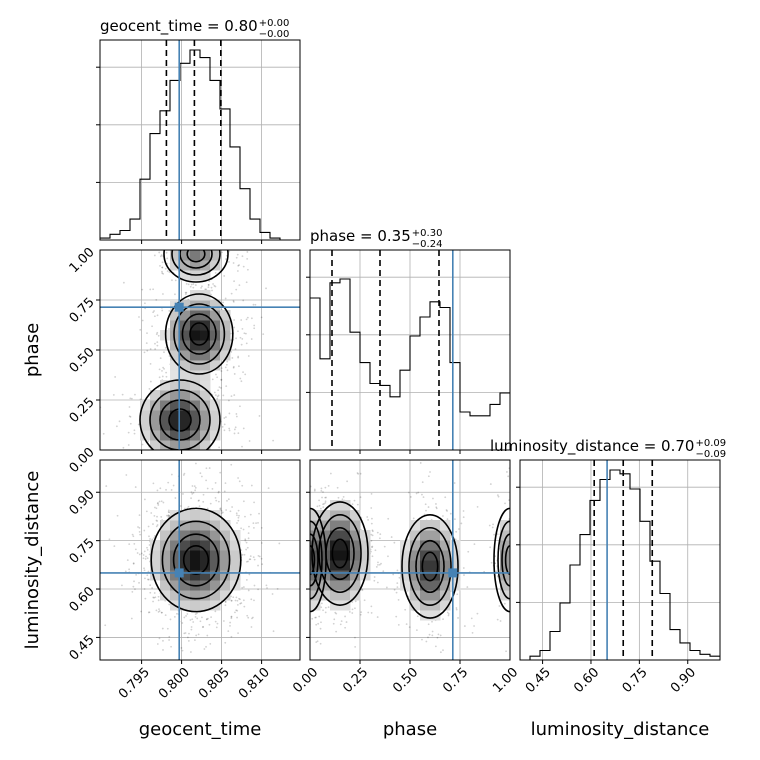  I want to click on x-tick-label-luminosity_distance: 0.45, so click(538, 680).